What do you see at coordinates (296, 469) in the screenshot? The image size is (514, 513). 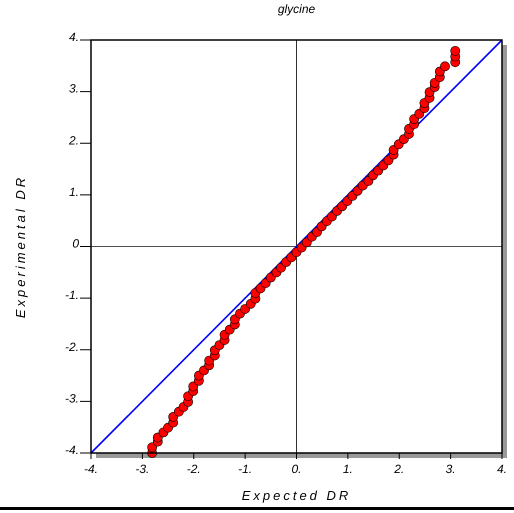 I see `x-tick-label: 0.` at bounding box center [296, 469].